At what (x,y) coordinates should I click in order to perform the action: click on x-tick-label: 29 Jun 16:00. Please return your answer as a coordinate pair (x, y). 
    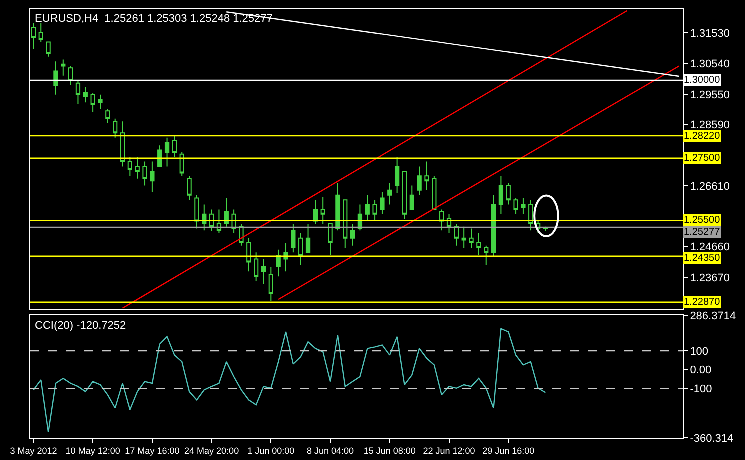
    Looking at the image, I should click on (508, 451).